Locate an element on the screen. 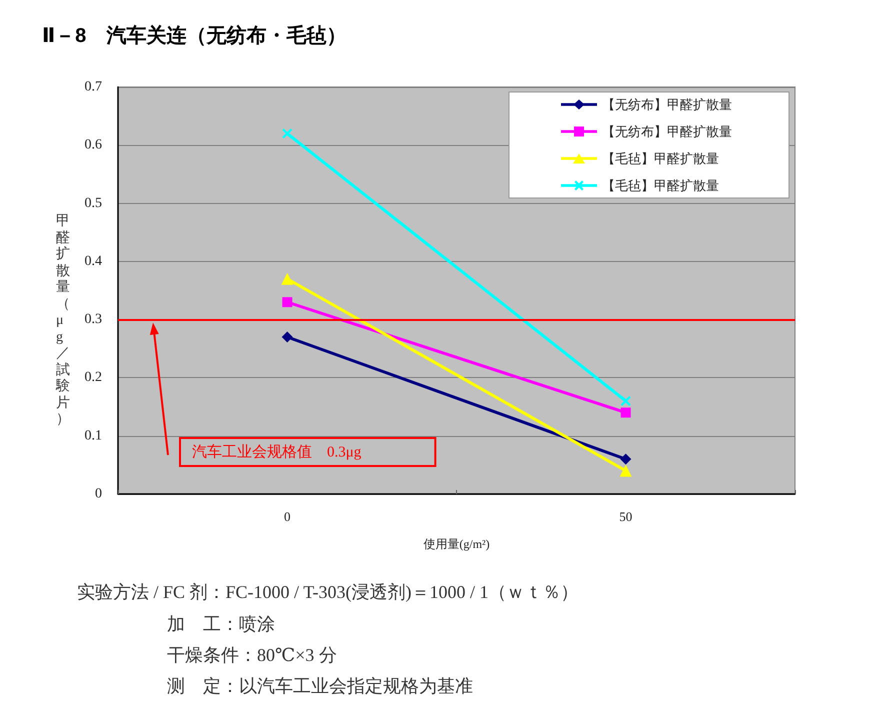  text: 甲醛扩散量（μg／試験片） is located at coordinates (63, 320).